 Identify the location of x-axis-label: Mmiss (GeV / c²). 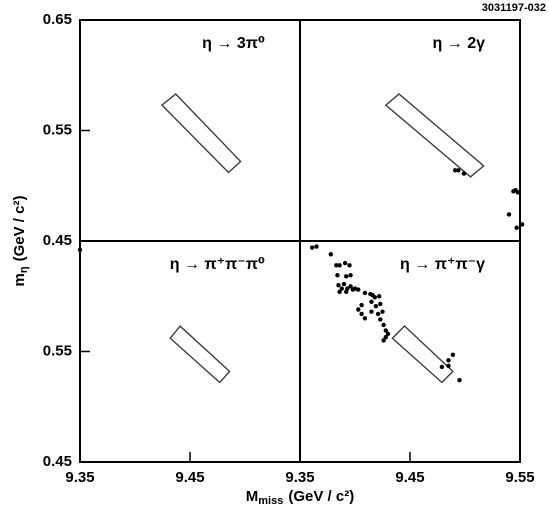
(300, 497).